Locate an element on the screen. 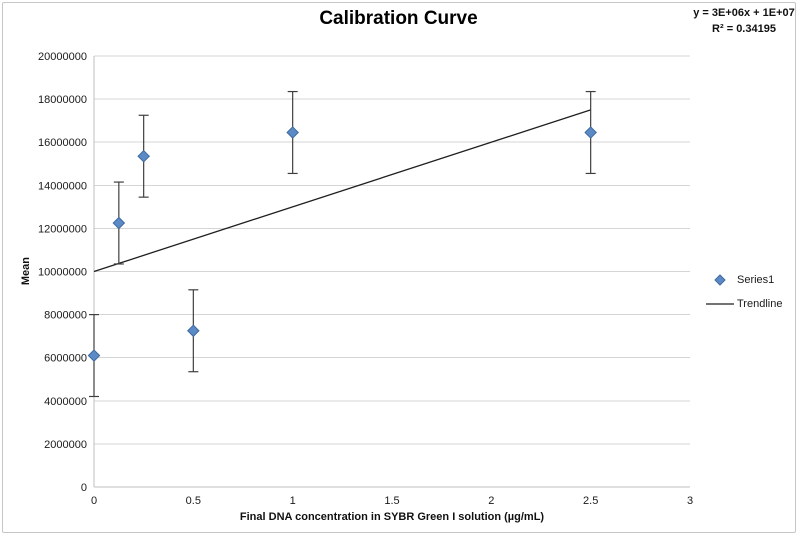 This screenshot has width=800, height=544. y-axis-title: Mean is located at coordinates (26, 271).